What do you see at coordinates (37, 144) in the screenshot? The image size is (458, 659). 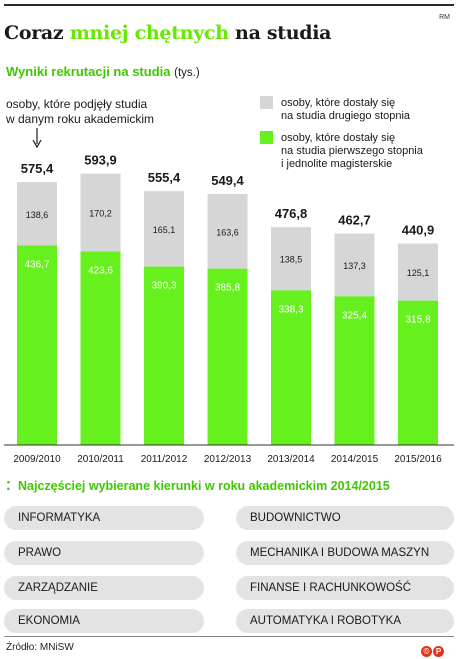 I see `down-arrow-icon` at bounding box center [37, 144].